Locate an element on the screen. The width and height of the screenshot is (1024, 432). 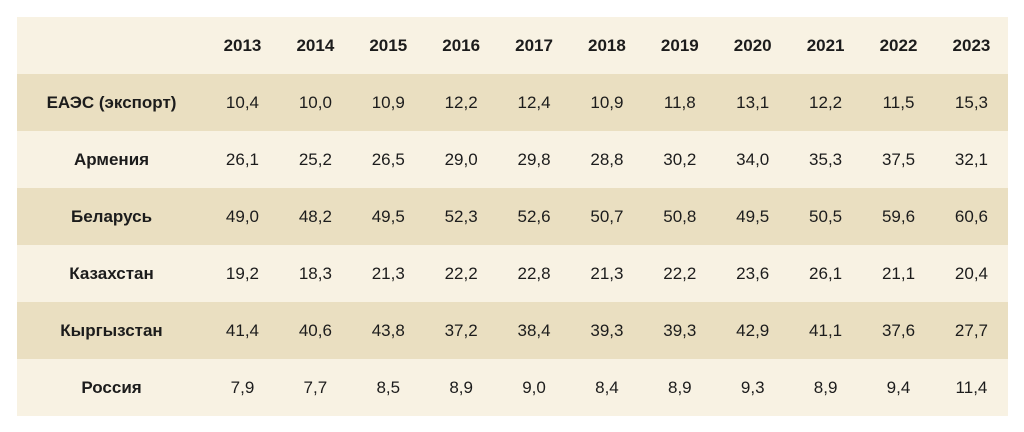
column-header: 2021 is located at coordinates (826, 45).